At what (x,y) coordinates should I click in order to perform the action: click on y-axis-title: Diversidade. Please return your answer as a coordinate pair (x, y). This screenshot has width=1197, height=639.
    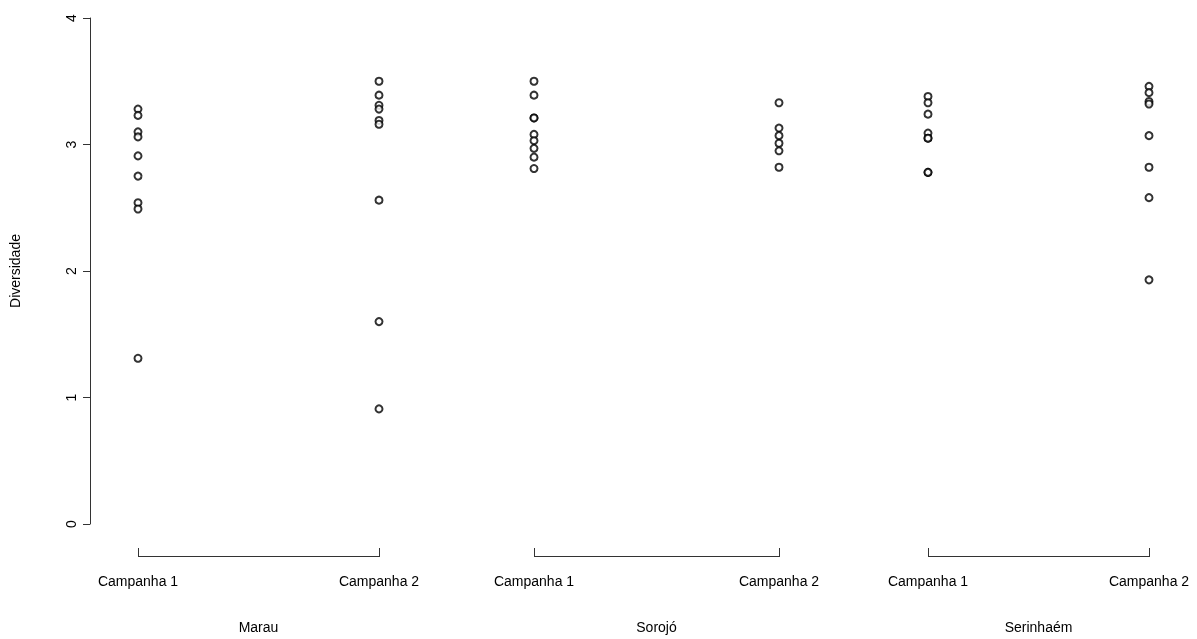
    Looking at the image, I should click on (15, 270).